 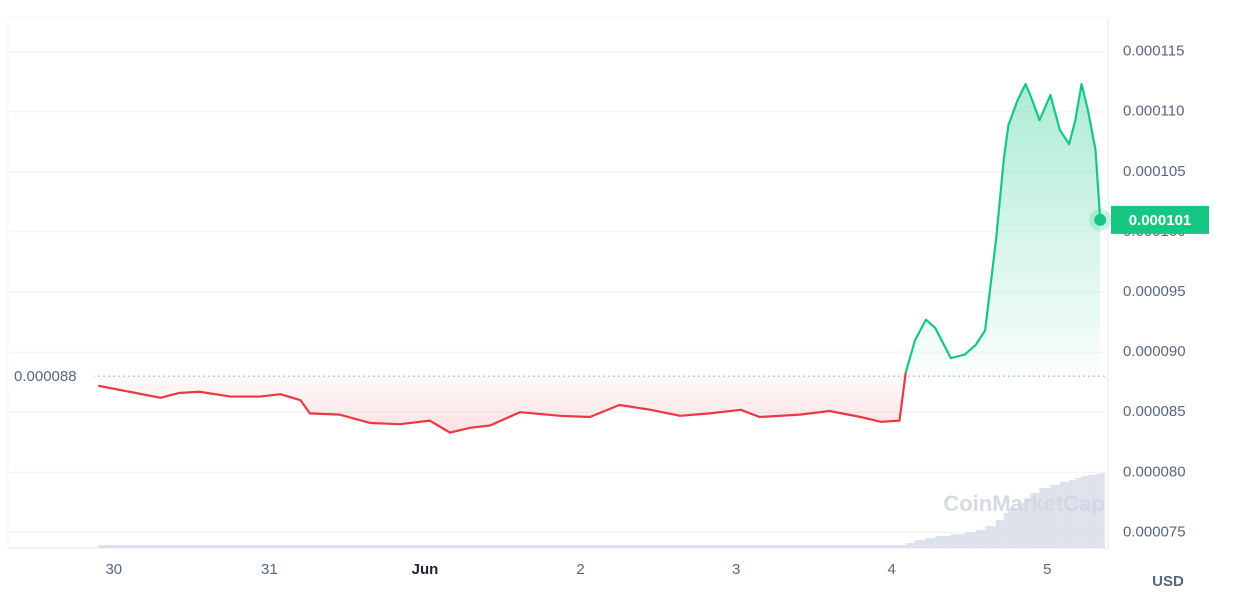 What do you see at coordinates (425, 569) in the screenshot?
I see `x-tick-label: Jun` at bounding box center [425, 569].